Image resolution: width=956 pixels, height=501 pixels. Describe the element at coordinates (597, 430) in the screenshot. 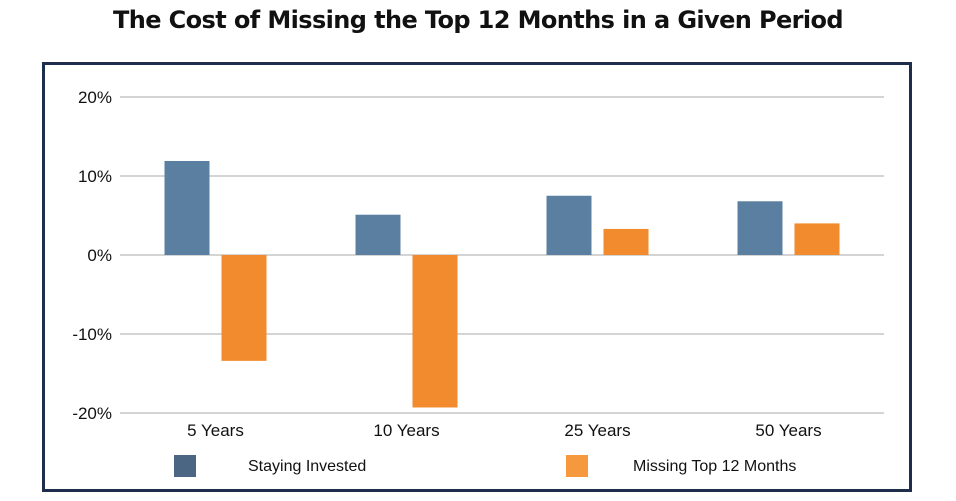

I see `x-tick-label: 25 Years` at that location.